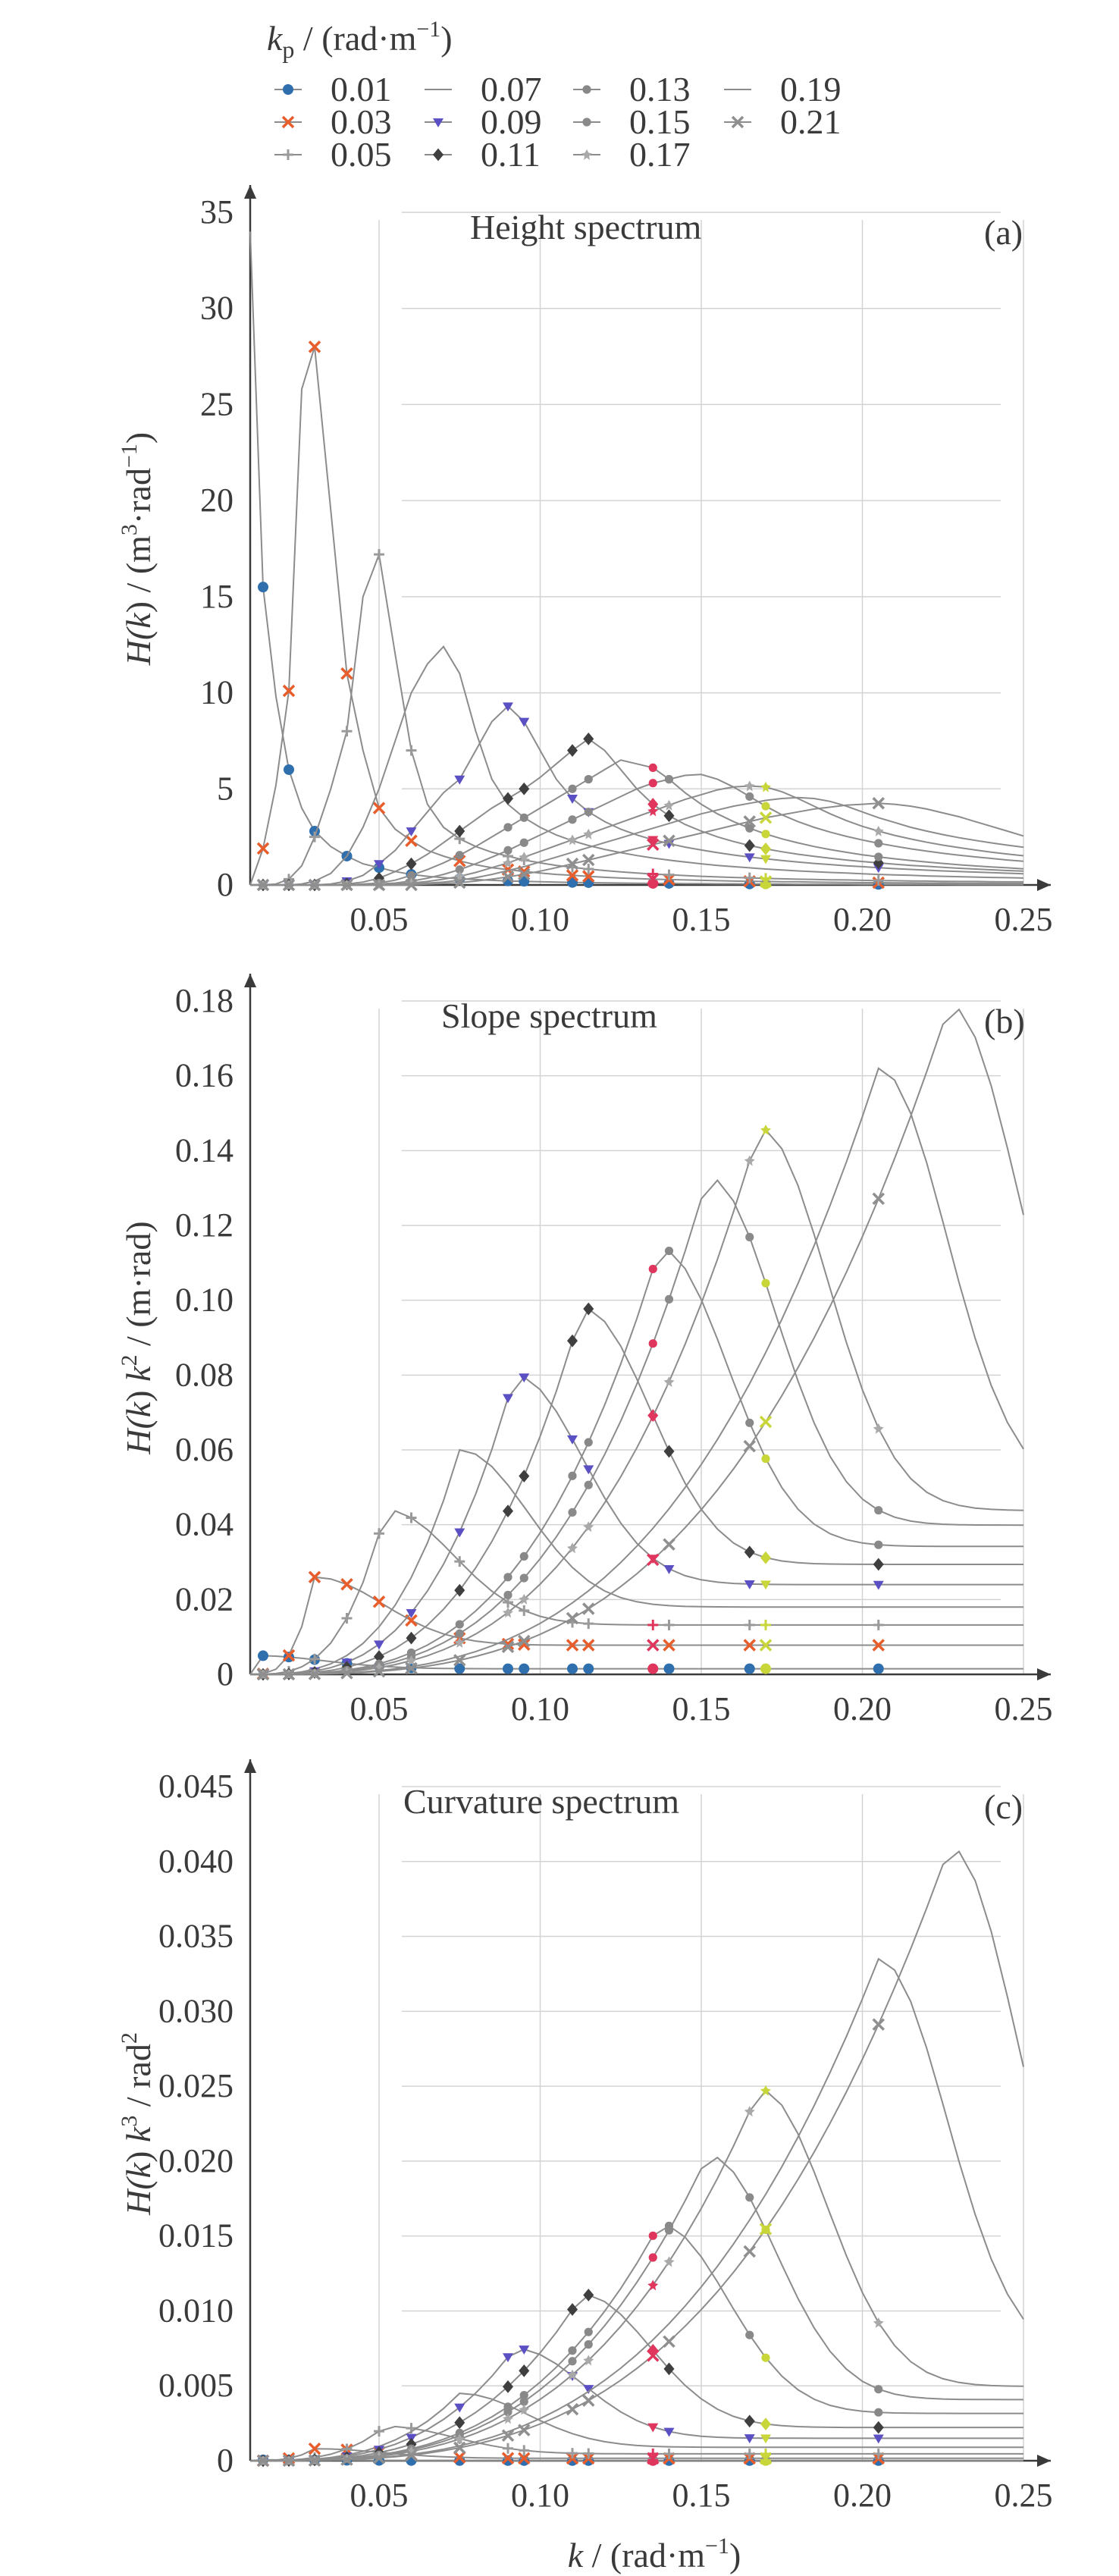 The width and height of the screenshot is (1119, 2576). I want to click on series-line-0.11, so click(636, 1491).